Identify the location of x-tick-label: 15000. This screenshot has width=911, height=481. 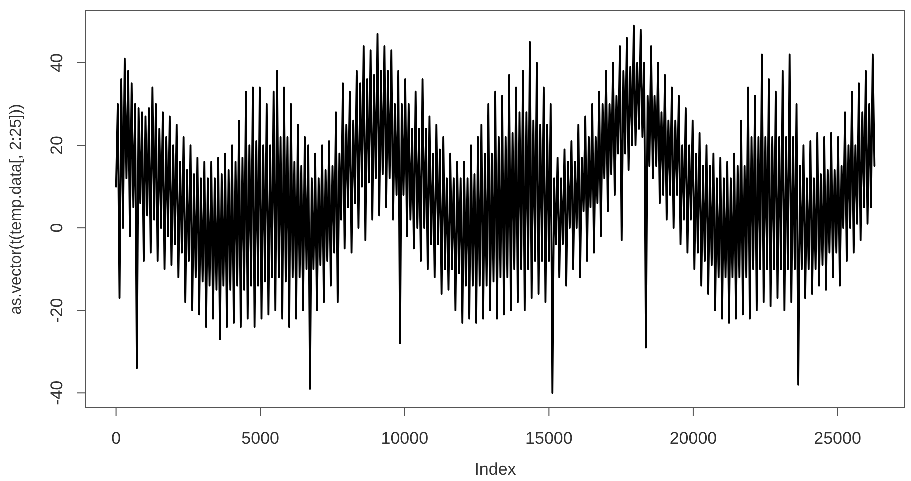
(549, 438).